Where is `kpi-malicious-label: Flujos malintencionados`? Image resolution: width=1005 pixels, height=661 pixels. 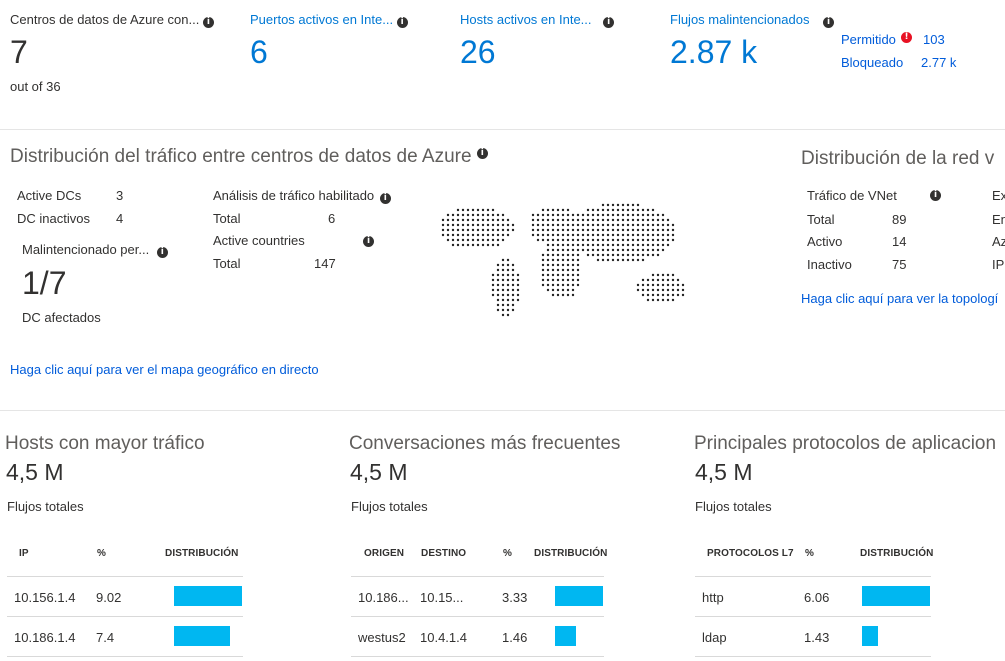
kpi-malicious-label: Flujos malintencionados is located at coordinates (740, 19).